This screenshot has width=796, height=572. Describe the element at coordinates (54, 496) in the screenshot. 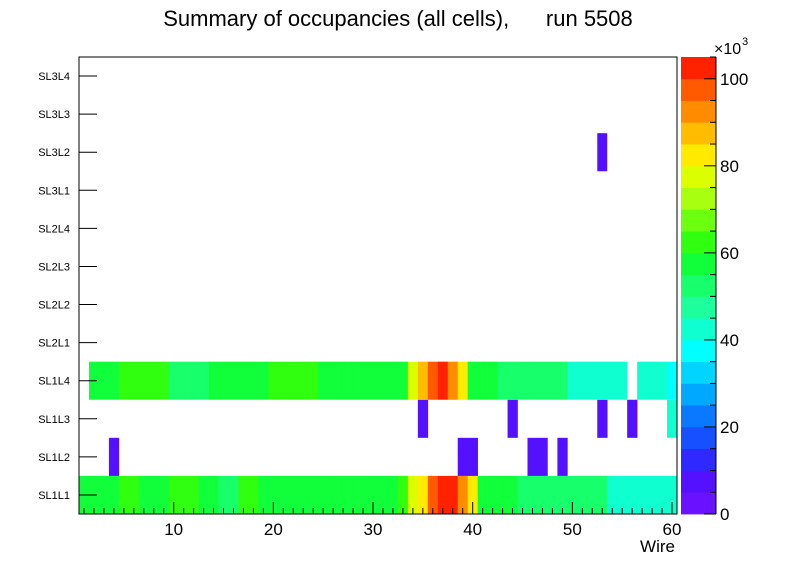

I see `y-tick-label: SL1L1` at that location.